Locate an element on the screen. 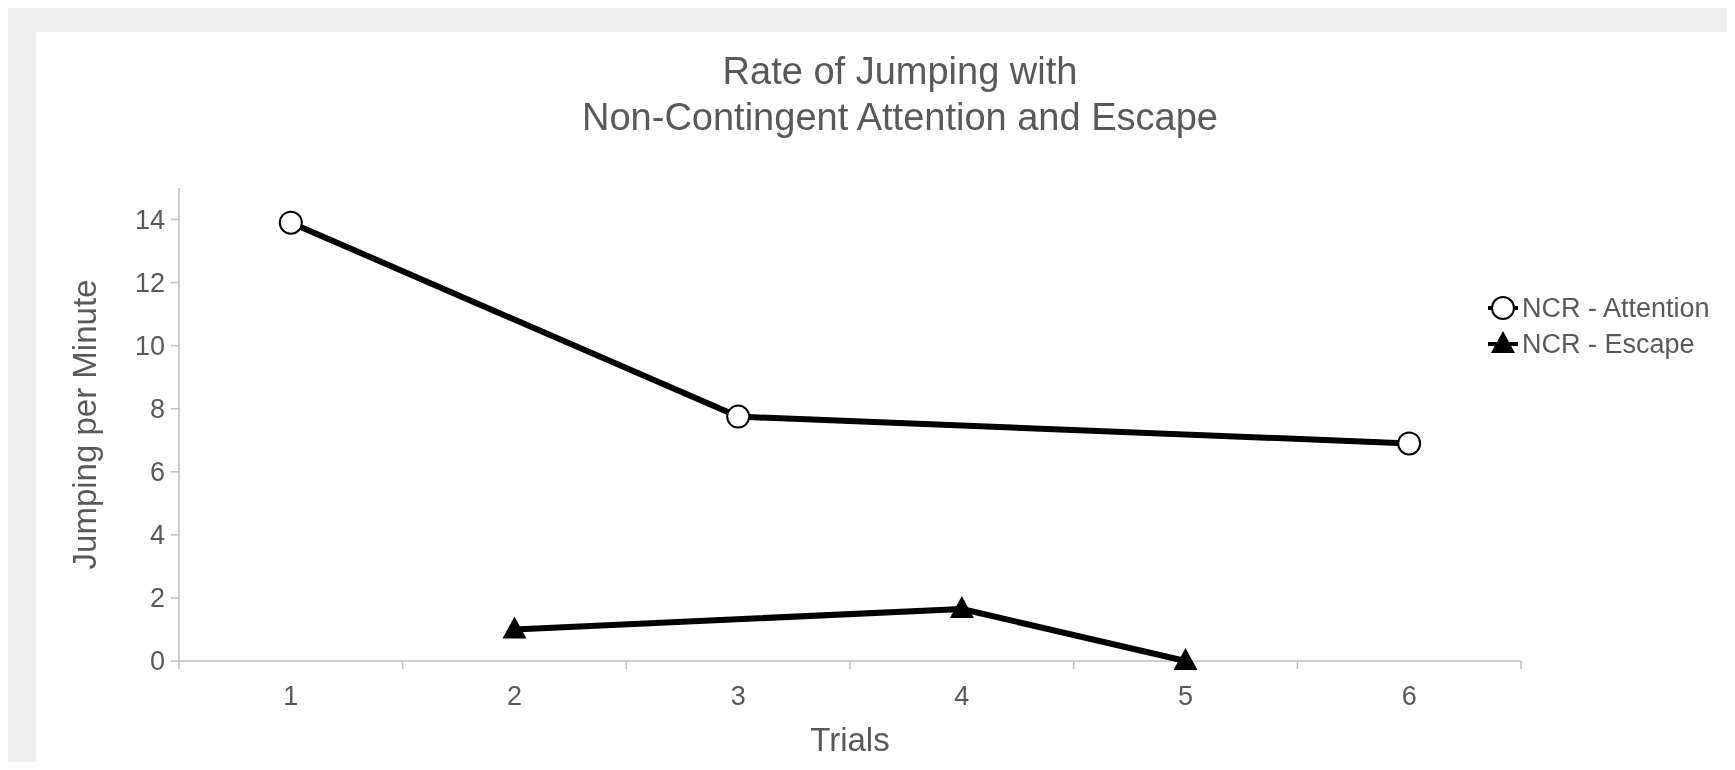 Image resolution: width=1735 pixels, height=770 pixels. y-tick-label: 0 is located at coordinates (157, 661).